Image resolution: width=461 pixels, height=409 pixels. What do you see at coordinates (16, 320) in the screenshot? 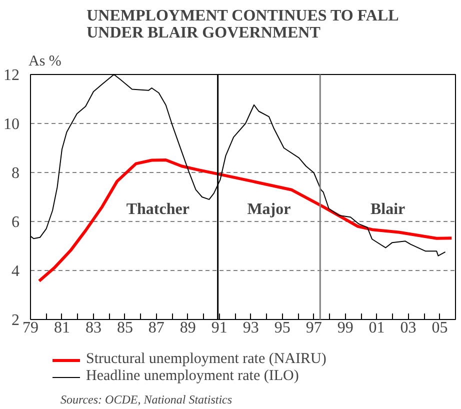
I see `y-tick-label: 2` at bounding box center [16, 320].